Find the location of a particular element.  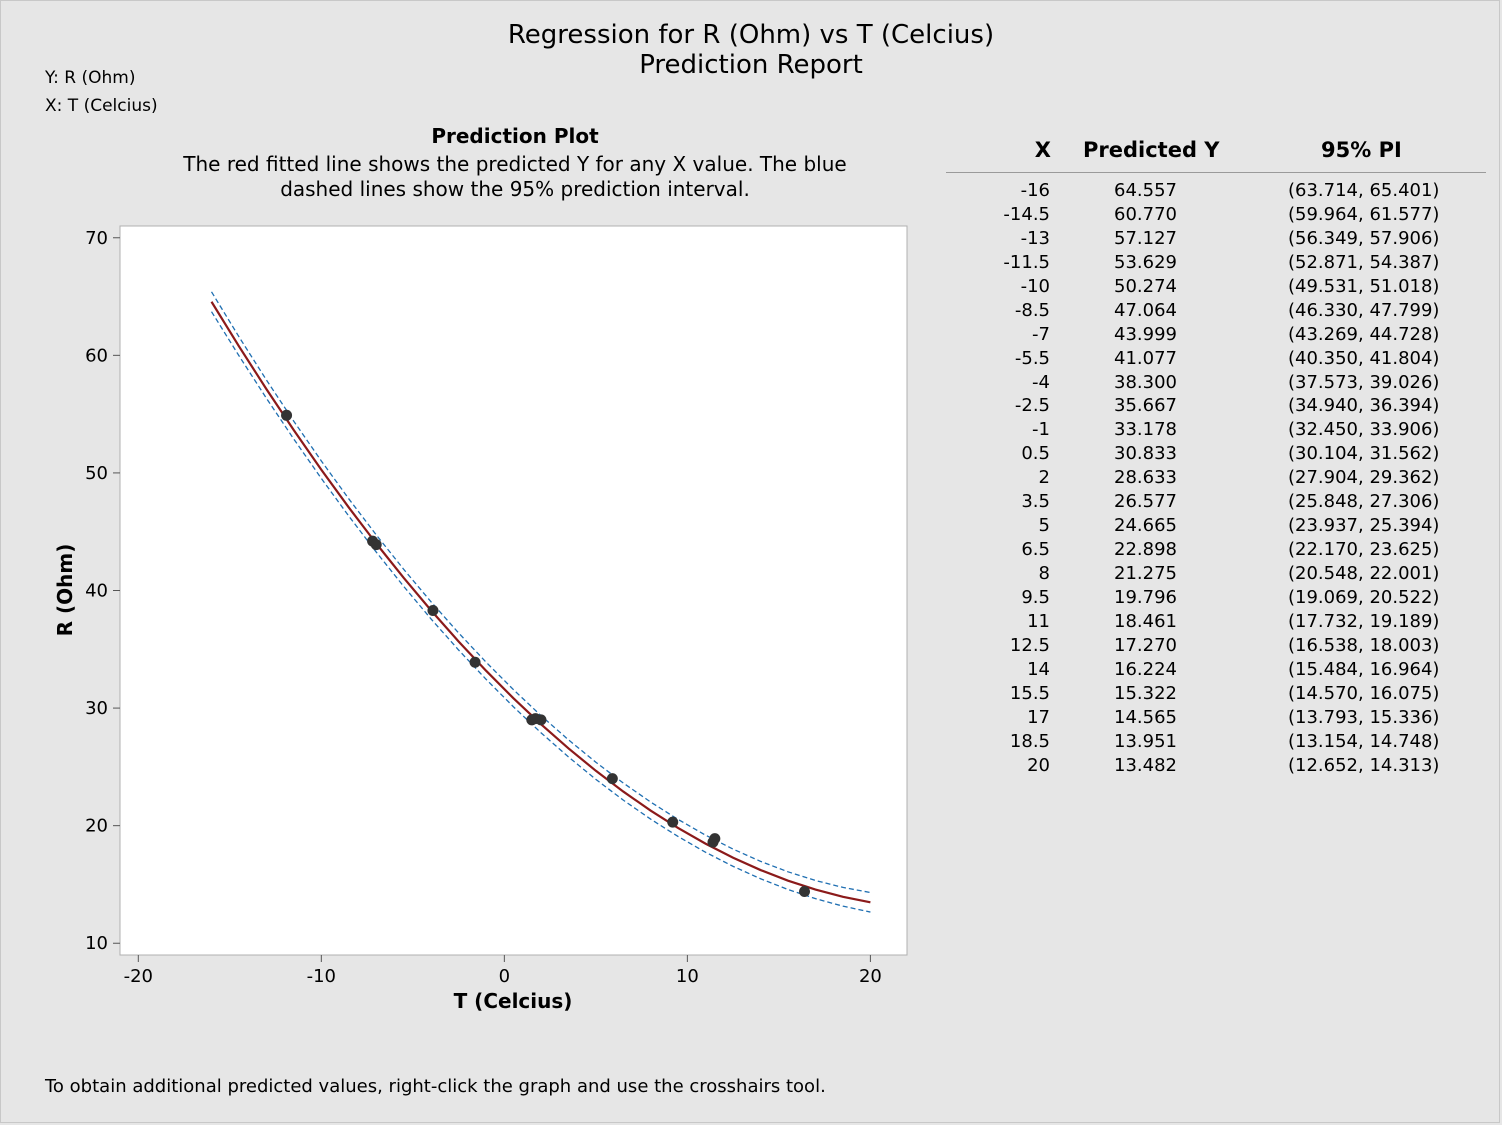

cell-x: 8 is located at coordinates (1044, 573).